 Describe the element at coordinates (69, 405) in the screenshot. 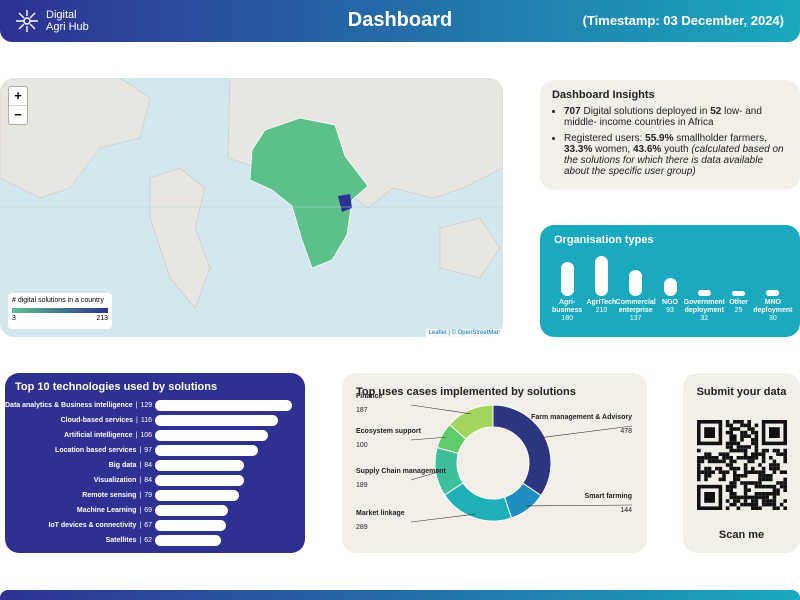

I see `category-label: Data analytics & Business intelligence` at that location.